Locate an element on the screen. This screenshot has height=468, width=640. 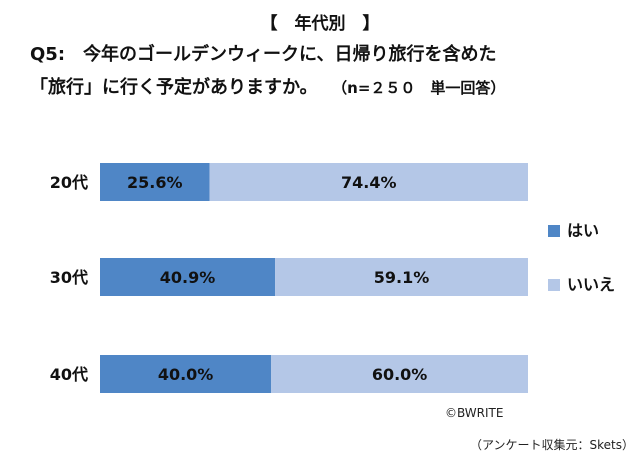
question-text: 「旅行」に行く予定がありますか。 is located at coordinates (174, 87).